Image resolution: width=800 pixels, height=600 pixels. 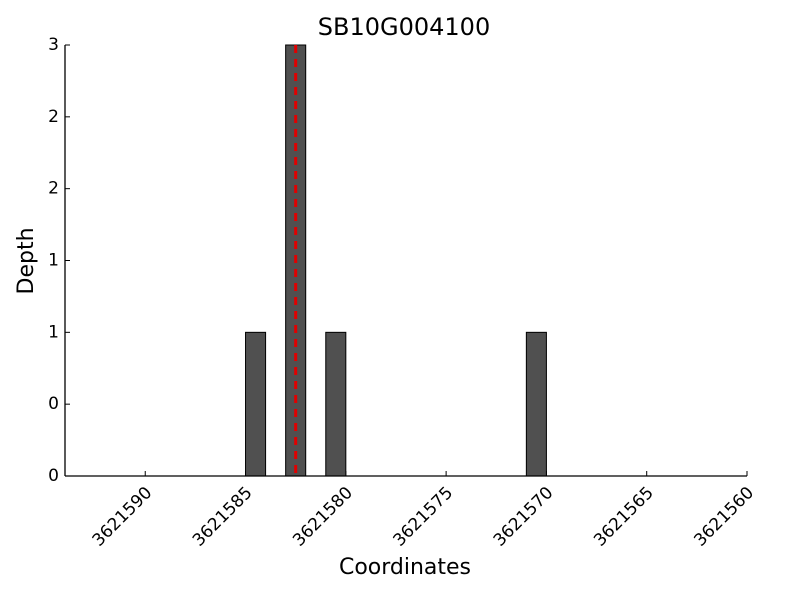 I want to click on y-tick-label: 3, so click(x=53, y=45).